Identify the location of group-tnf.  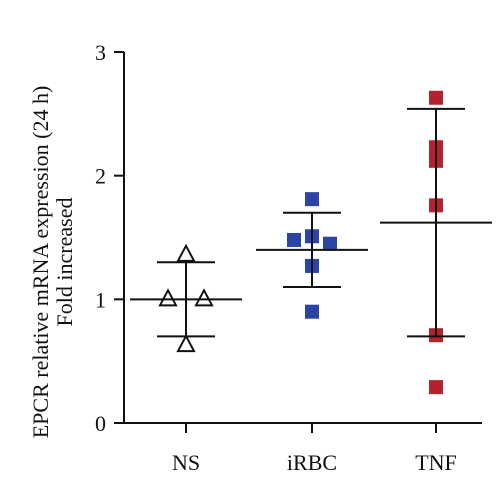
(436, 242).